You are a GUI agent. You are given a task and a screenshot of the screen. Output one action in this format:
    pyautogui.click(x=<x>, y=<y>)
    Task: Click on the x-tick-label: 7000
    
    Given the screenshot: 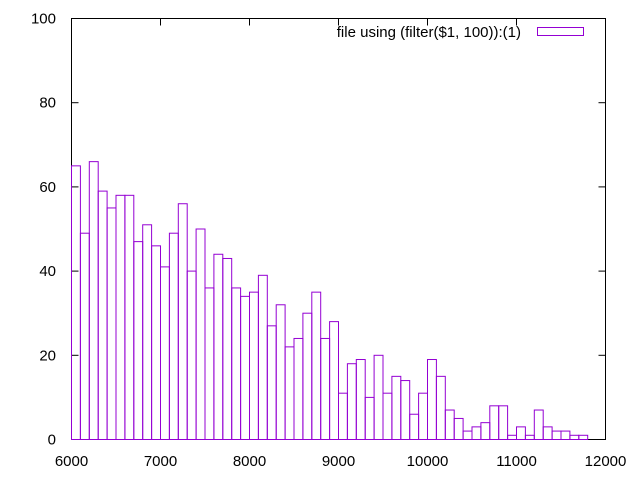 What is the action you would take?
    pyautogui.click(x=160, y=461)
    